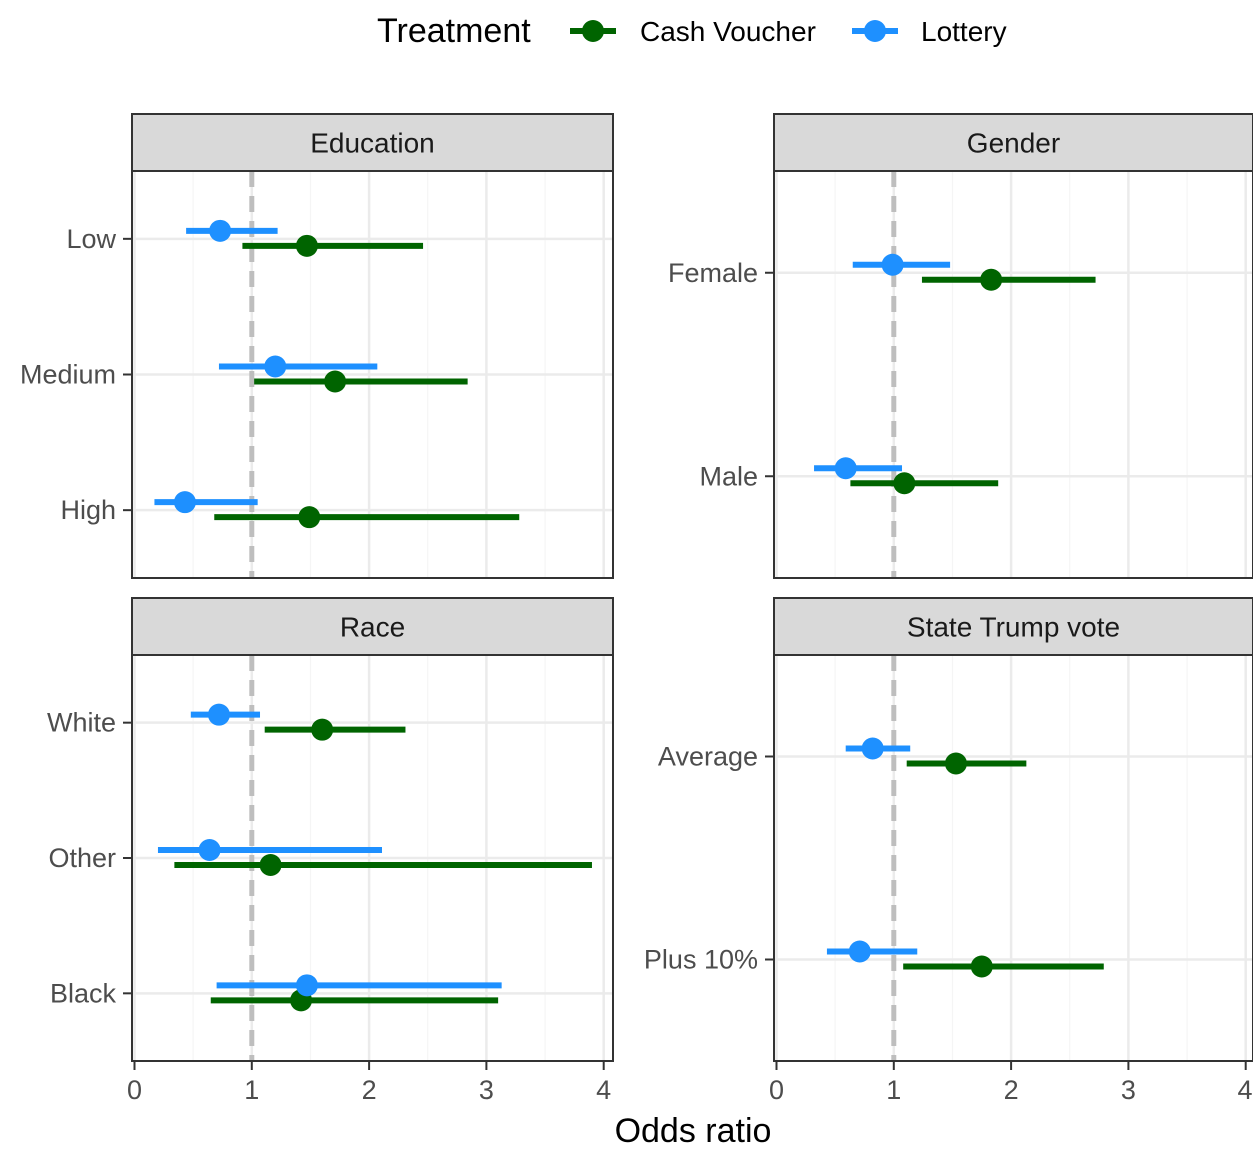  What do you see at coordinates (322, 729) in the screenshot?
I see `point-cash-voucher-white` at bounding box center [322, 729].